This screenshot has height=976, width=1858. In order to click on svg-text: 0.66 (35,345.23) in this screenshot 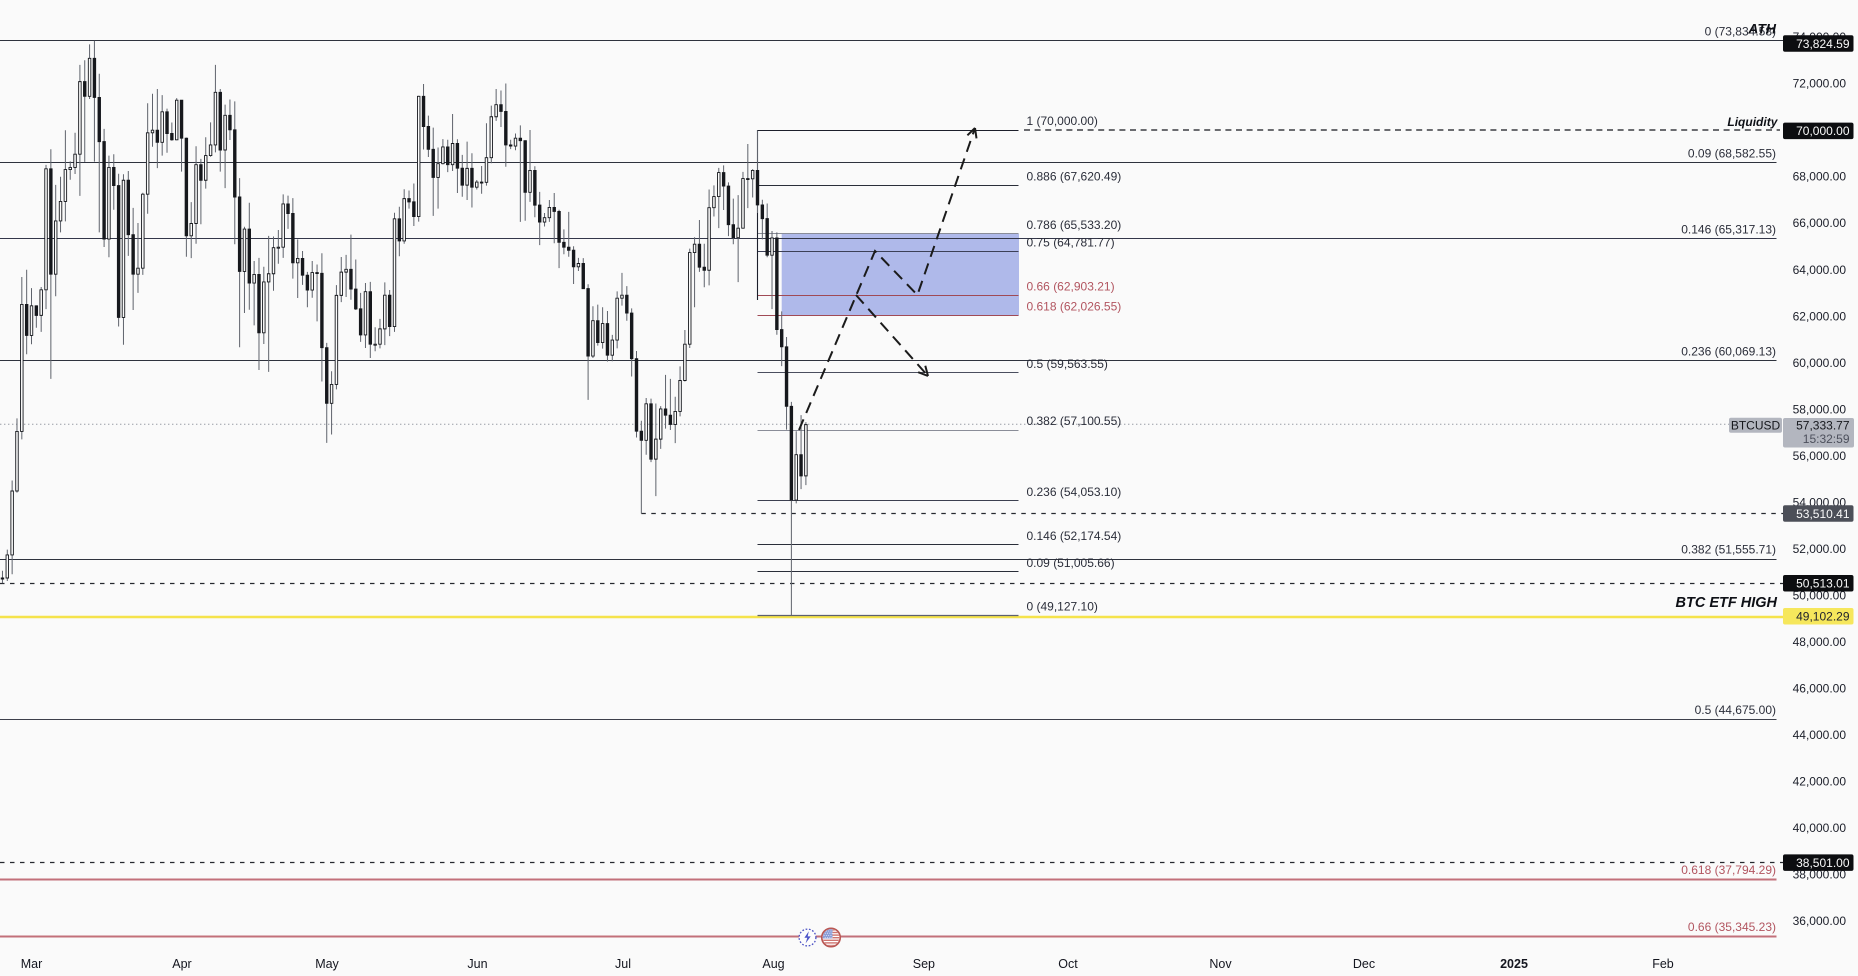, I will do `click(1732, 927)`.